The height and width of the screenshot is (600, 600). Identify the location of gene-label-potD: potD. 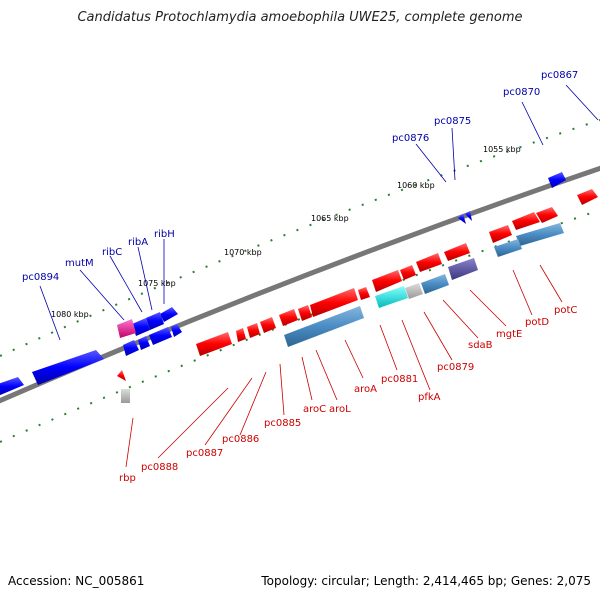
(537, 322).